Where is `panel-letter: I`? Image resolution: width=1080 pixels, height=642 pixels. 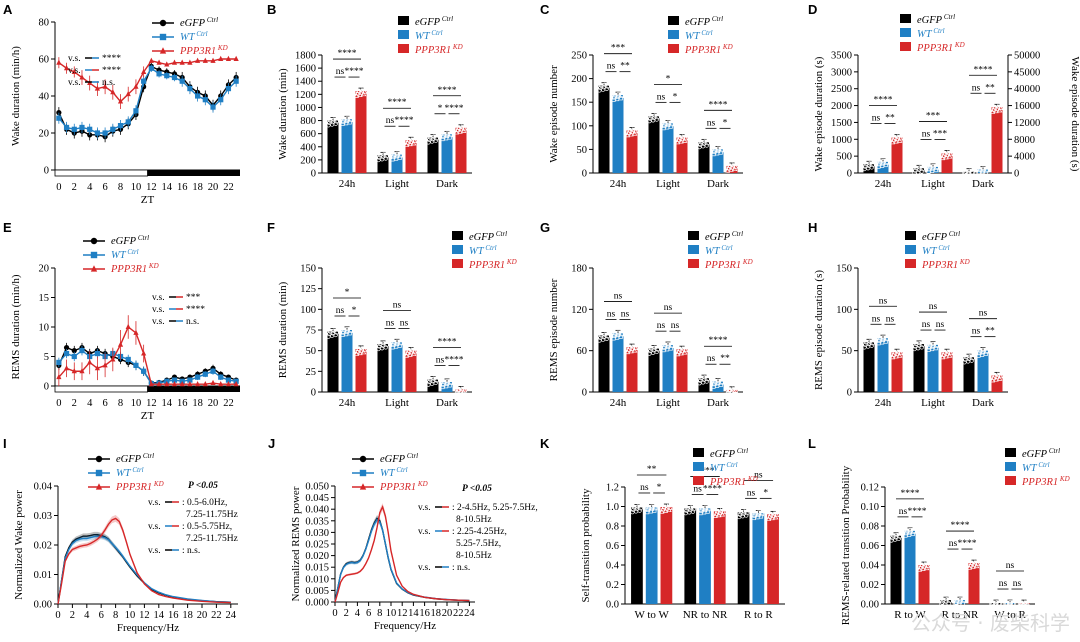
panel-letter: I is located at coordinates (5, 443).